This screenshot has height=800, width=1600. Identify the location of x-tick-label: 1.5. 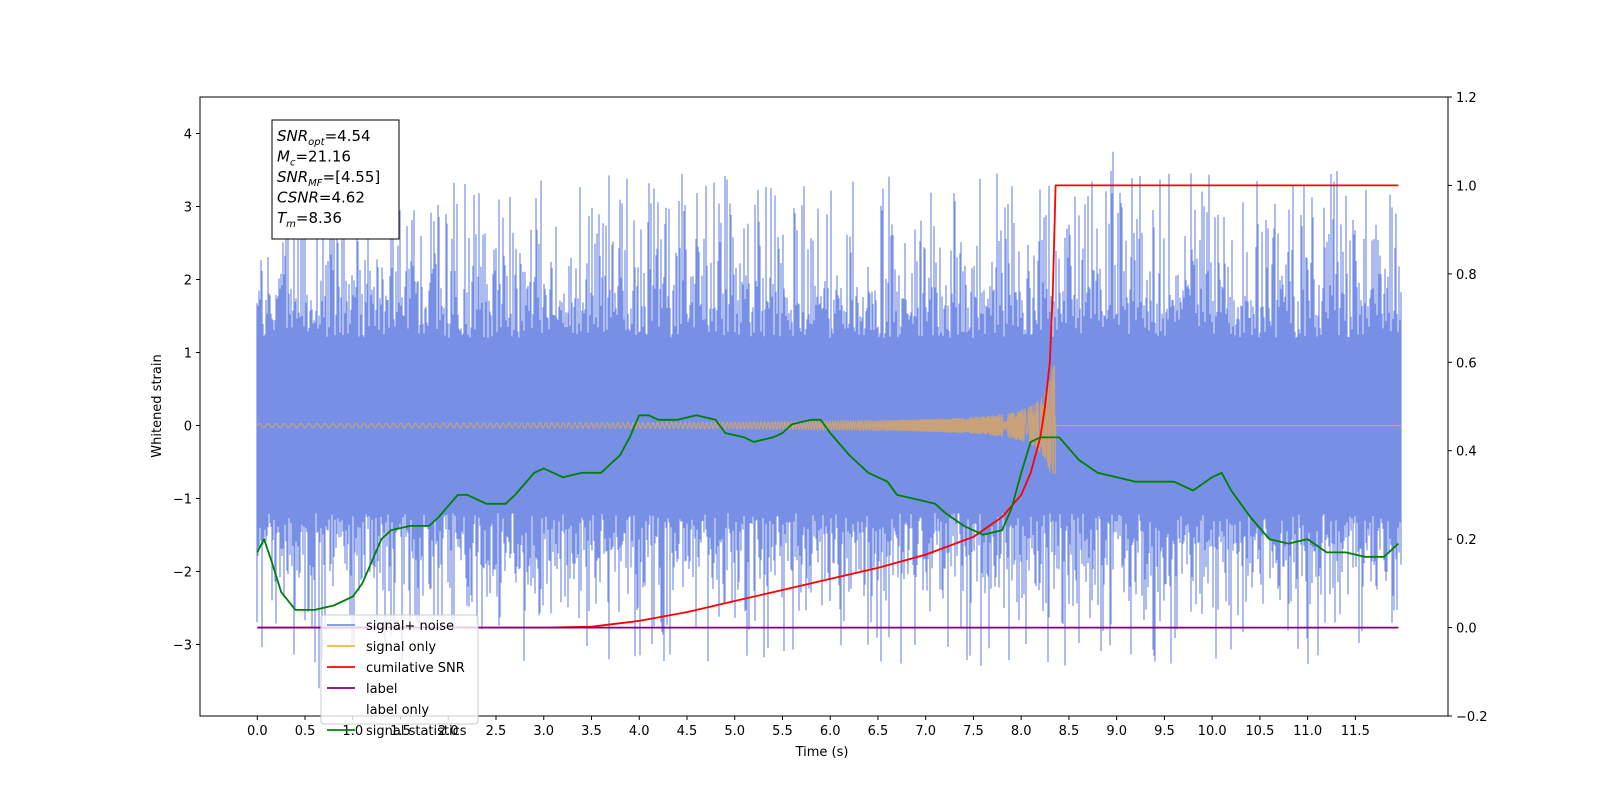
(400, 731).